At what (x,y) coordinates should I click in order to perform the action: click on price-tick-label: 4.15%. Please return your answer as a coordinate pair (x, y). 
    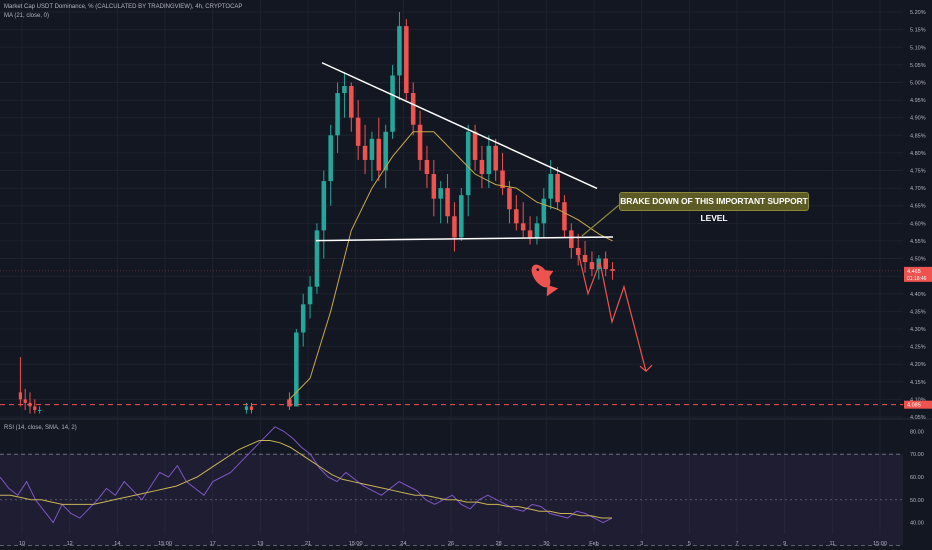
    Looking at the image, I should click on (918, 383).